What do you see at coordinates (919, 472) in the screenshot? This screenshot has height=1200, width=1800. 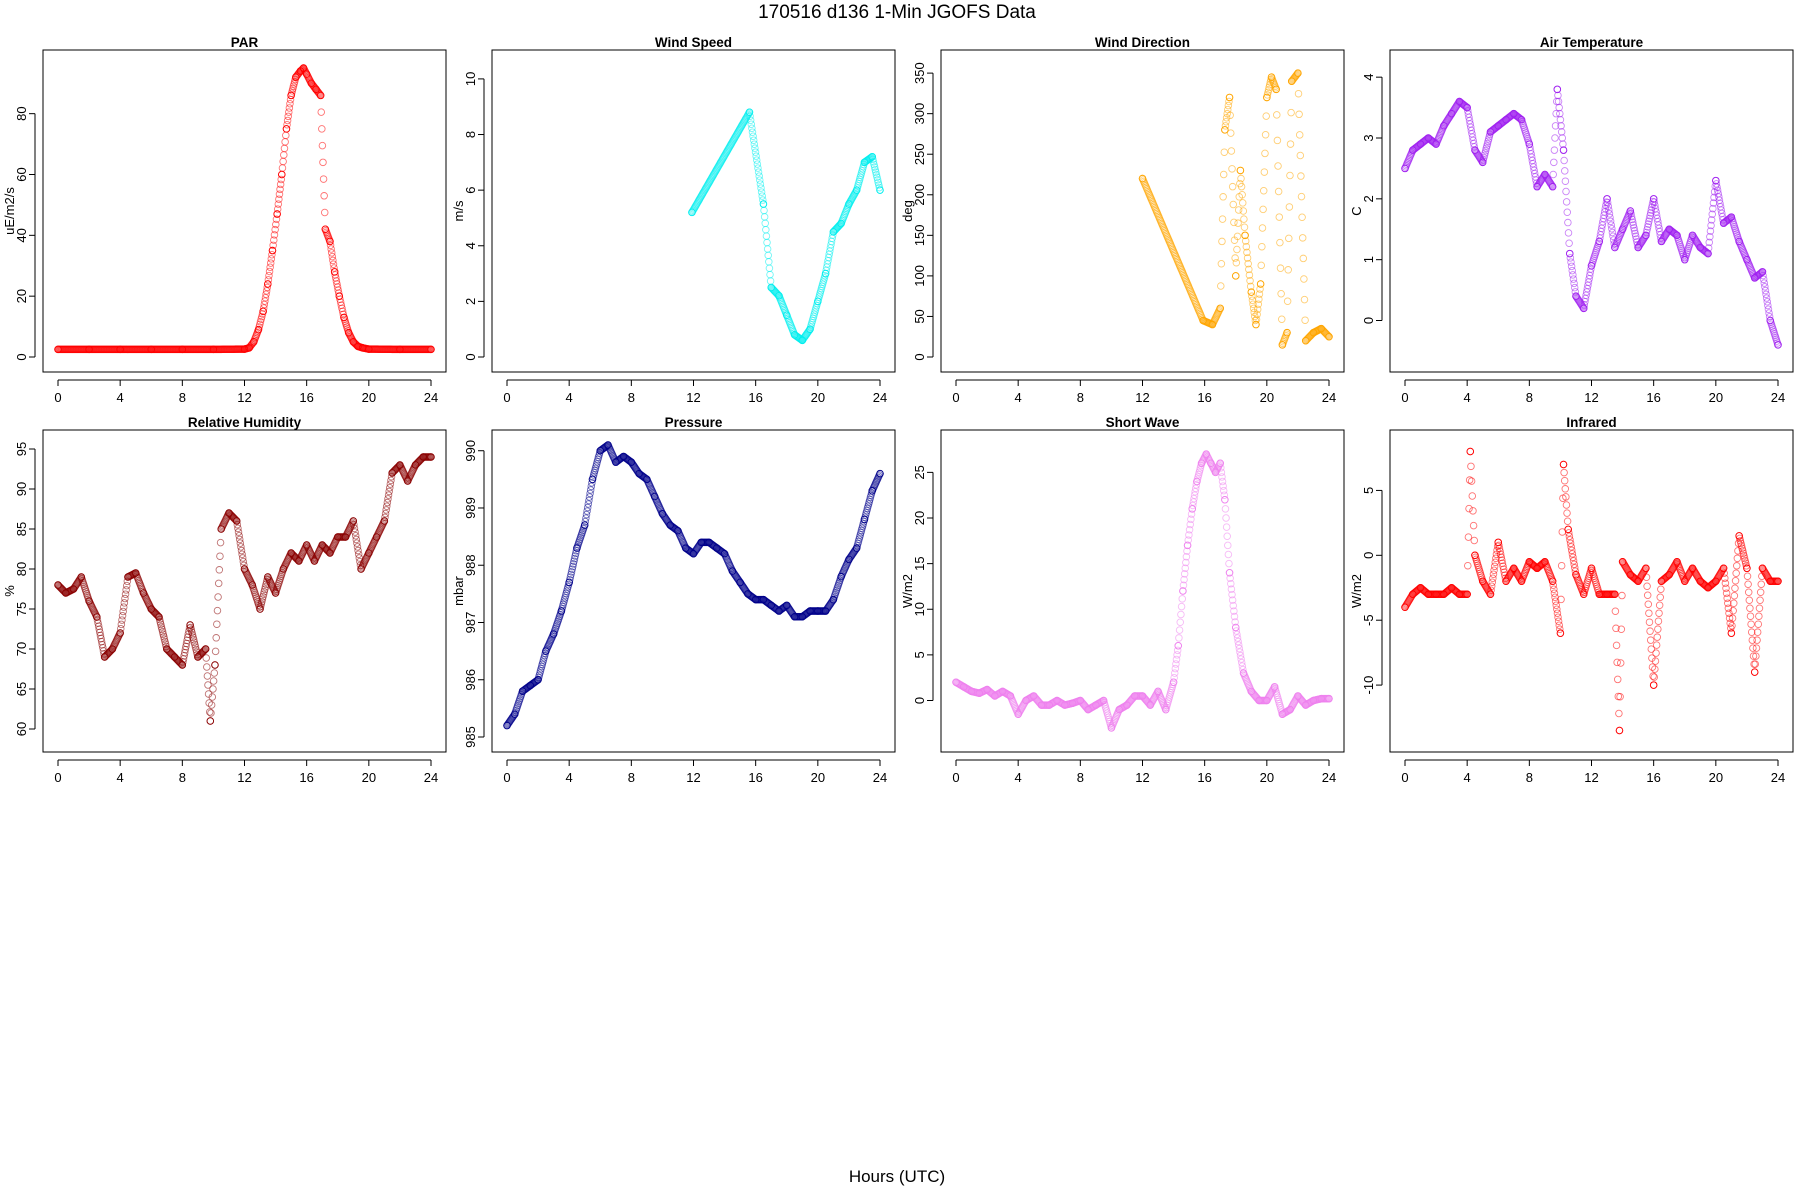 I see `y-tick-label: 25` at bounding box center [919, 472].